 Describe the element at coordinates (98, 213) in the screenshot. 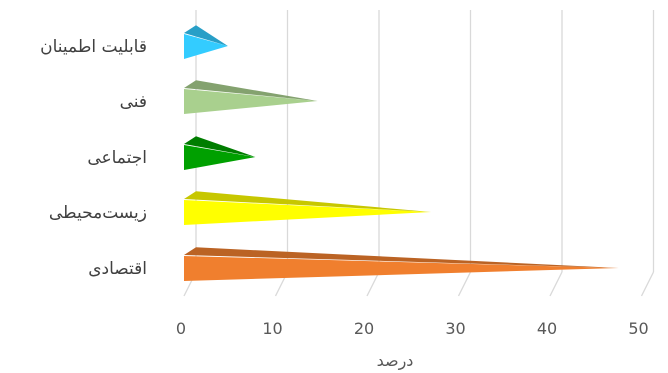

I see `category-label: زیست‌محیطی` at that location.